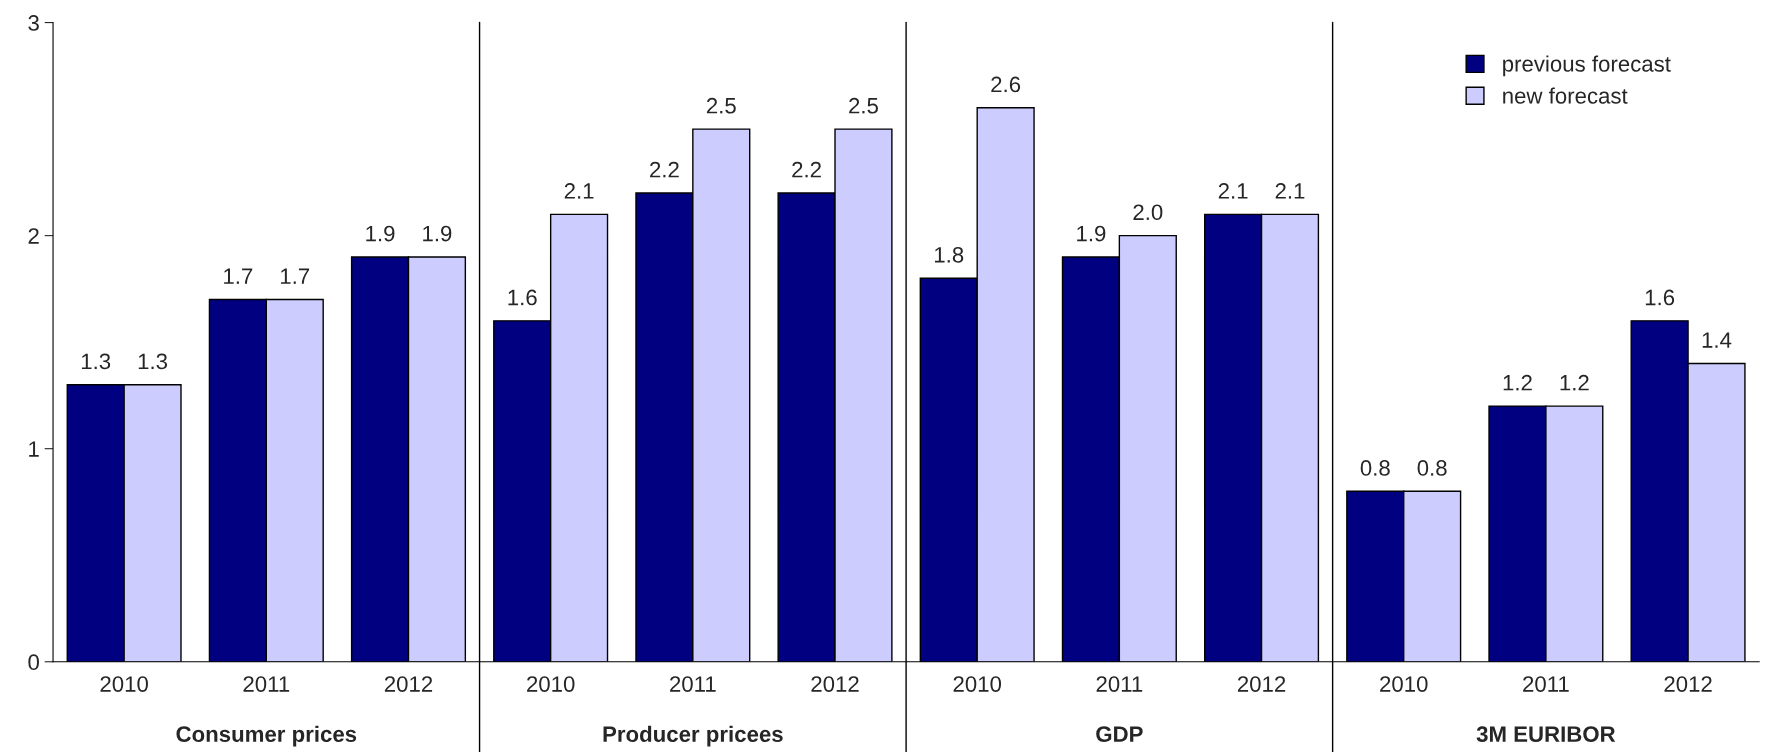  I want to click on text: Producer pricees, so click(693, 736).